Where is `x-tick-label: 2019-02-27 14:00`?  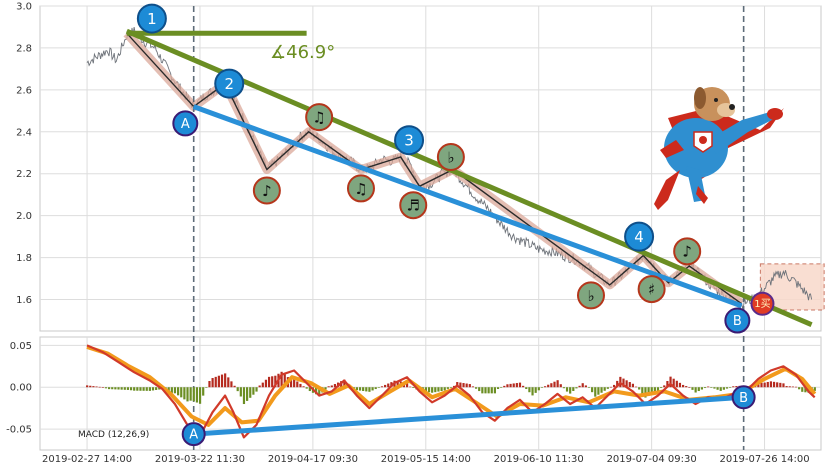 x-tick-label: 2019-02-27 14:00 is located at coordinates (87, 459).